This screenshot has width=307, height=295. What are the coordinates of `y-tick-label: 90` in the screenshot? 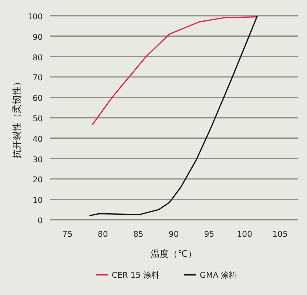 It's located at (37, 37).